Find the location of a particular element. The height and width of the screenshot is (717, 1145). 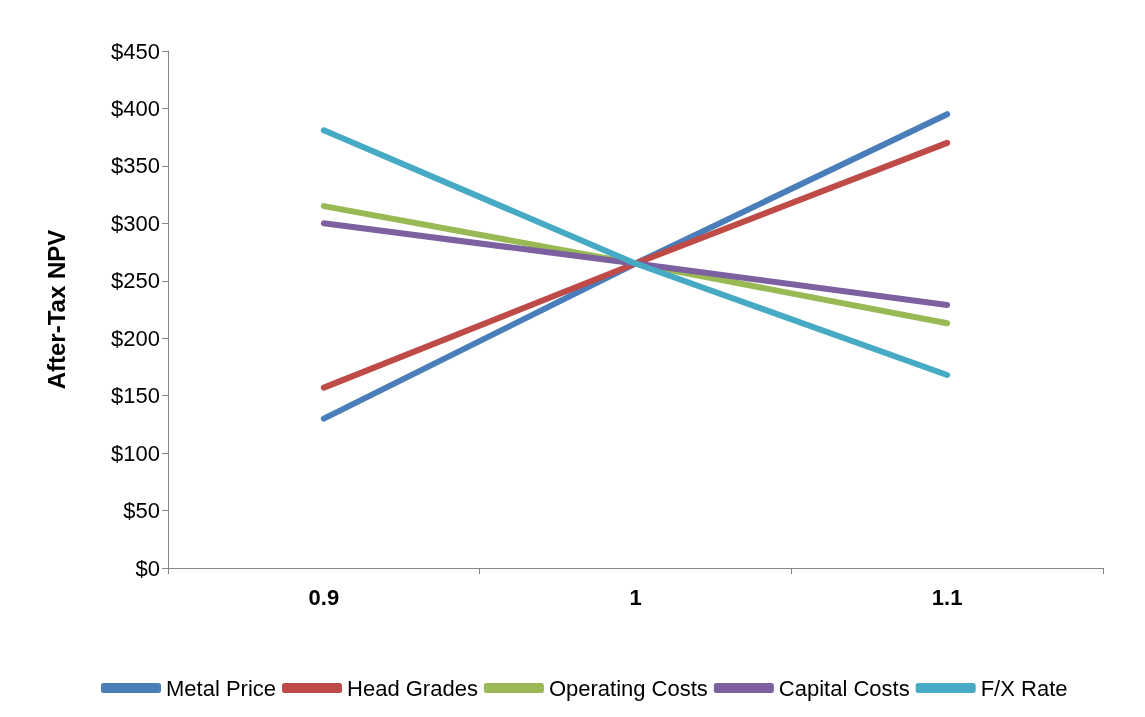

legend-label: Metal Price is located at coordinates (221, 688).